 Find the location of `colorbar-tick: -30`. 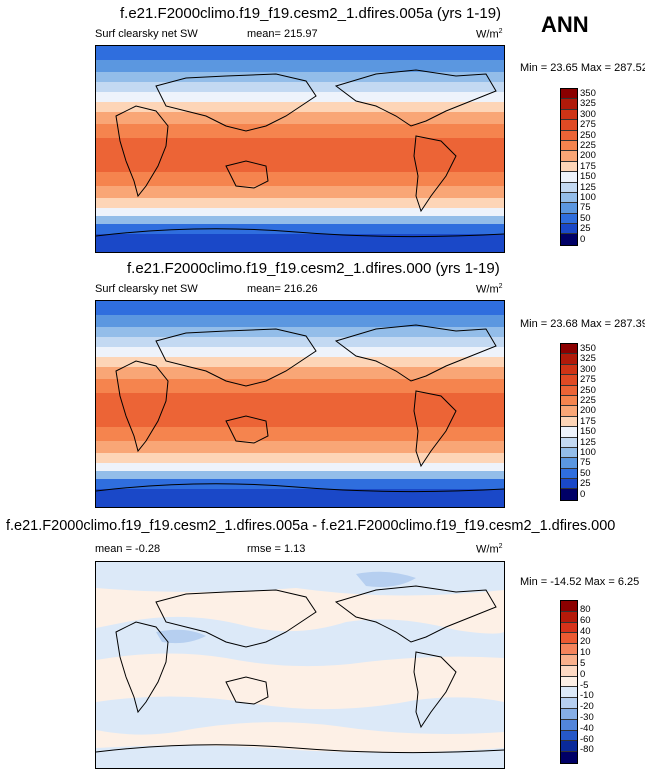

colorbar-tick: -30 is located at coordinates (587, 717).